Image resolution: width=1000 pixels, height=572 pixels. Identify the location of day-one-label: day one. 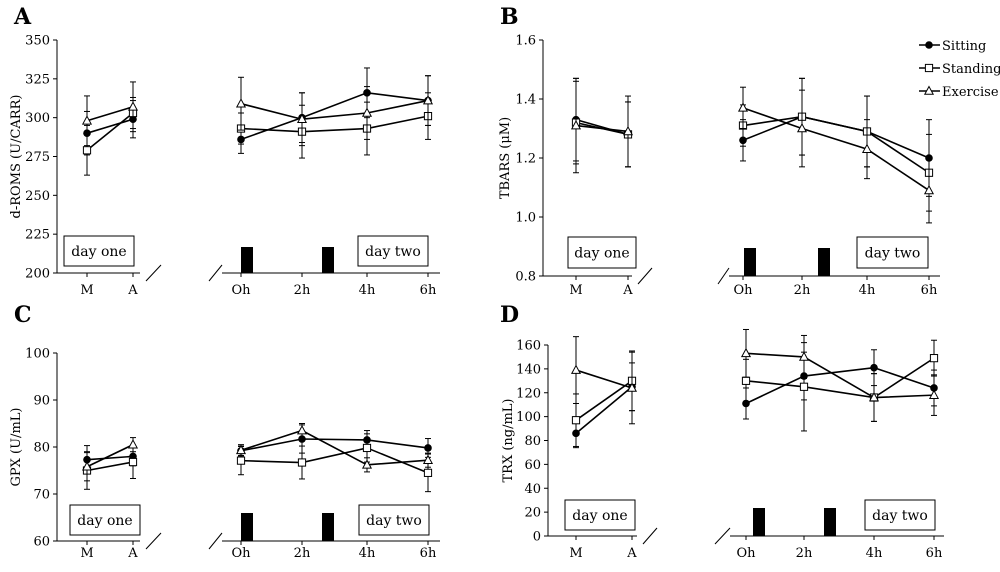
(601, 254).